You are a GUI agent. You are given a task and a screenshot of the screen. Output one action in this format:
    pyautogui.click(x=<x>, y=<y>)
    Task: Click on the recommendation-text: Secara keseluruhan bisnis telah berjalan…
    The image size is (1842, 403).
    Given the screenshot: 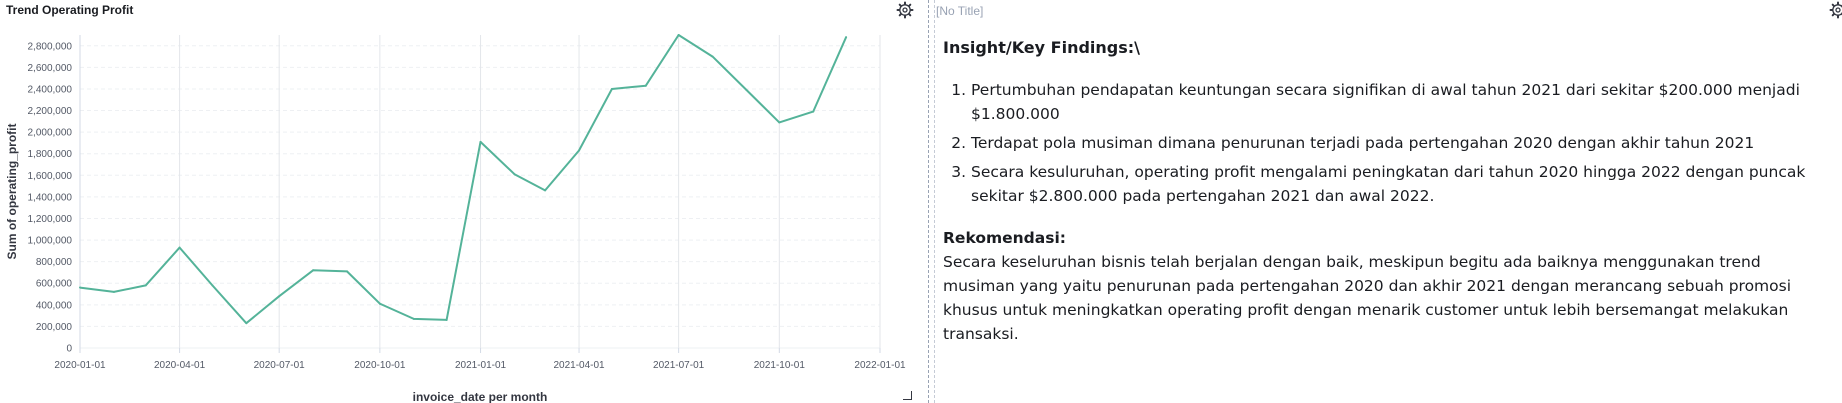 What is the action you would take?
    pyautogui.click(x=1367, y=298)
    